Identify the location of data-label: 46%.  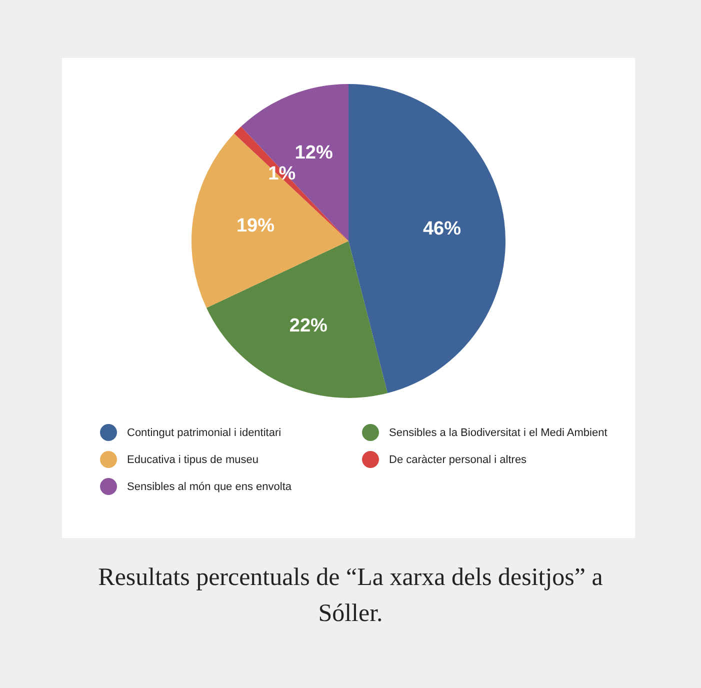
(442, 229).